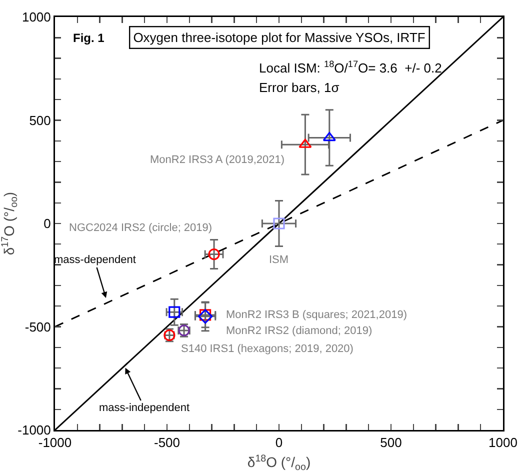 The height and width of the screenshot is (474, 527). What do you see at coordinates (503, 442) in the screenshot?
I see `x-tick-label: 1000` at bounding box center [503, 442].